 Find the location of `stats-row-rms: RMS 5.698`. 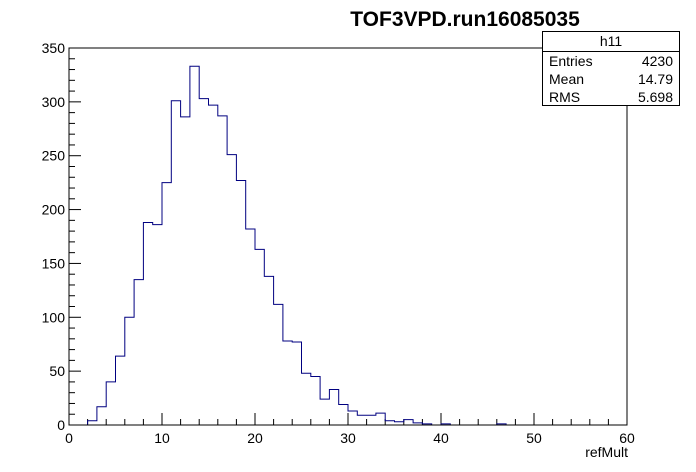

stats-row-rms: RMS 5.698 is located at coordinates (611, 97).